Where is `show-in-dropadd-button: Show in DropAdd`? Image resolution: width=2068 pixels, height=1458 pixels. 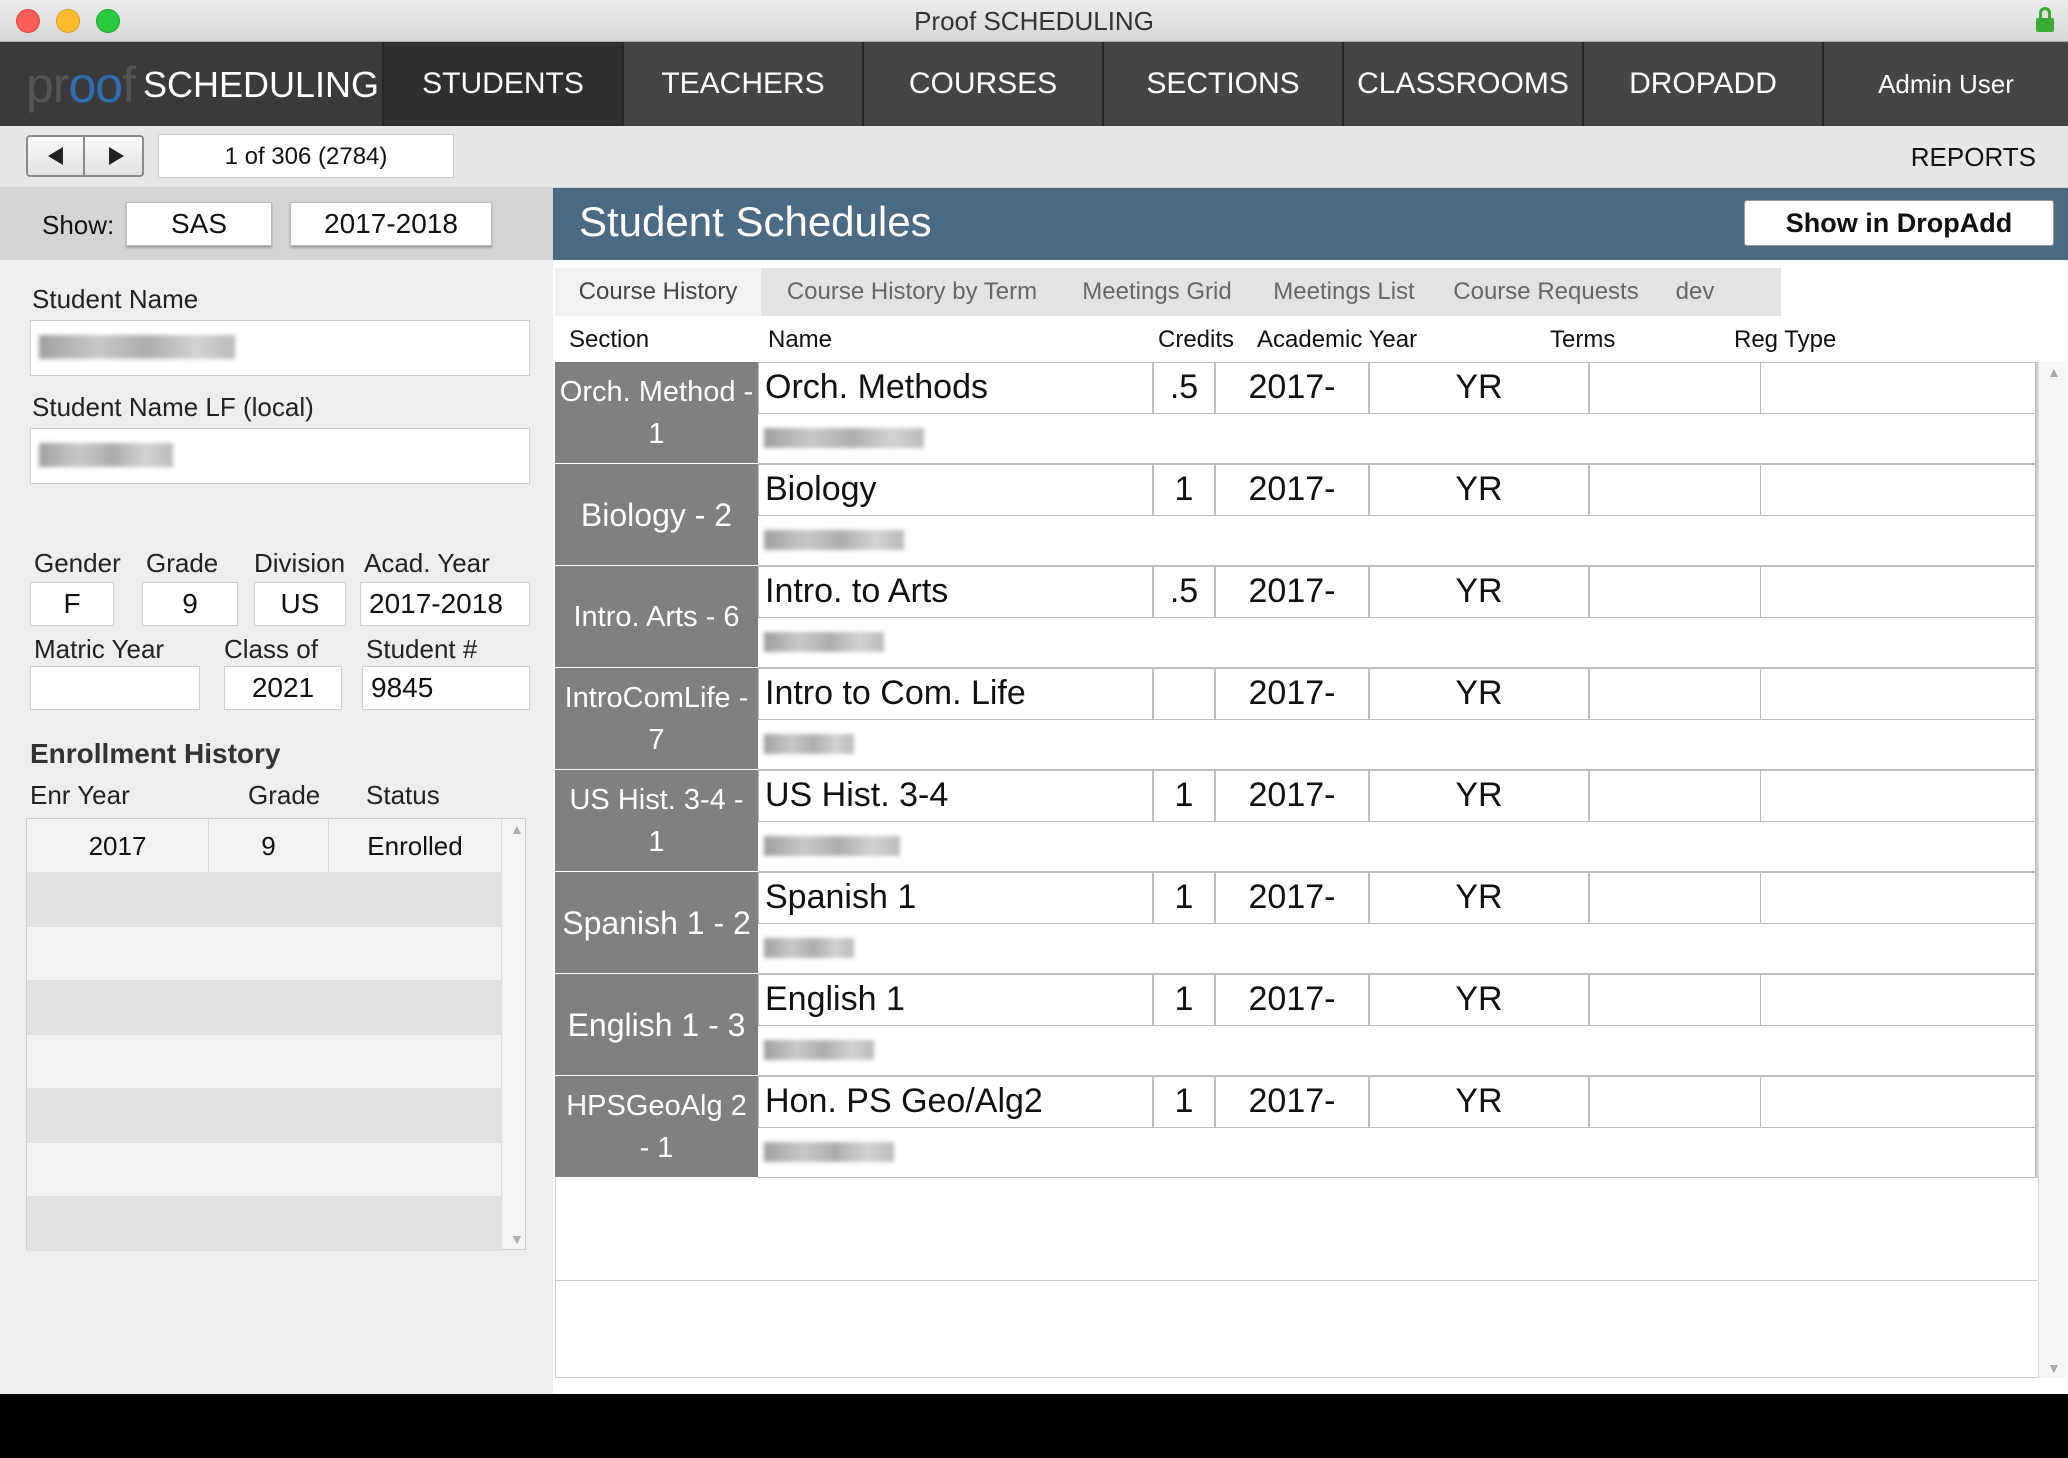 show-in-dropadd-button: Show in DropAdd is located at coordinates (1899, 223).